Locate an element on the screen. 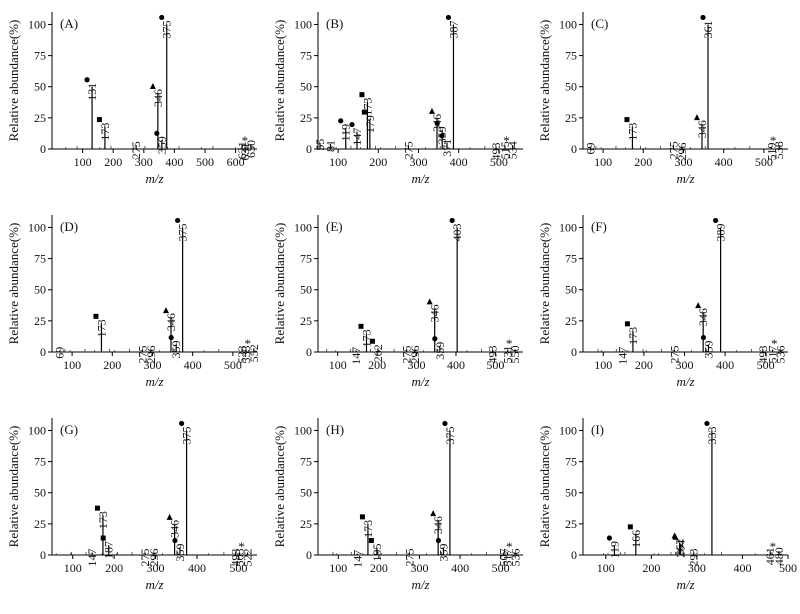 The image size is (800, 614). peak-label: 147 is located at coordinates (356, 356).